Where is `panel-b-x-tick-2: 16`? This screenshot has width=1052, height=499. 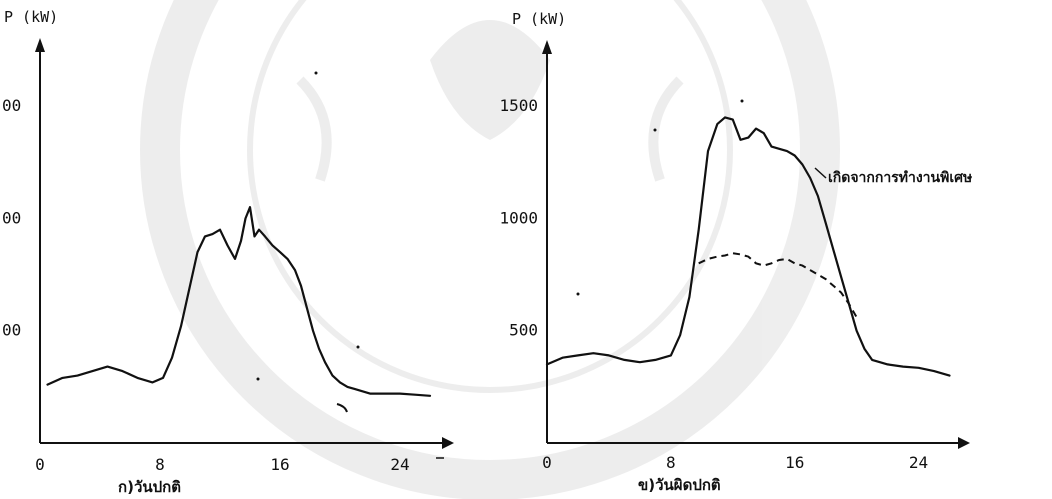 panel-b-x-tick-2: 16 is located at coordinates (794, 462).